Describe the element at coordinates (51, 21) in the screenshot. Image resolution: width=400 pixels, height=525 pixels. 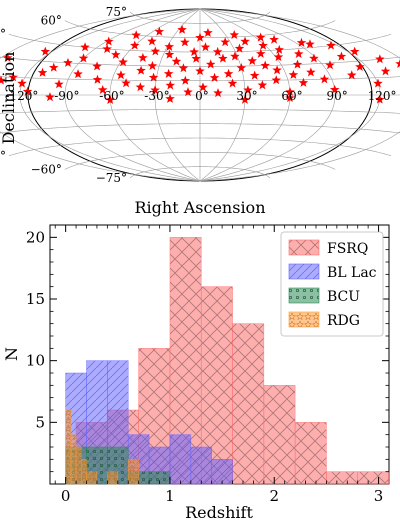
I see `dec-tick-label: 60°` at that location.